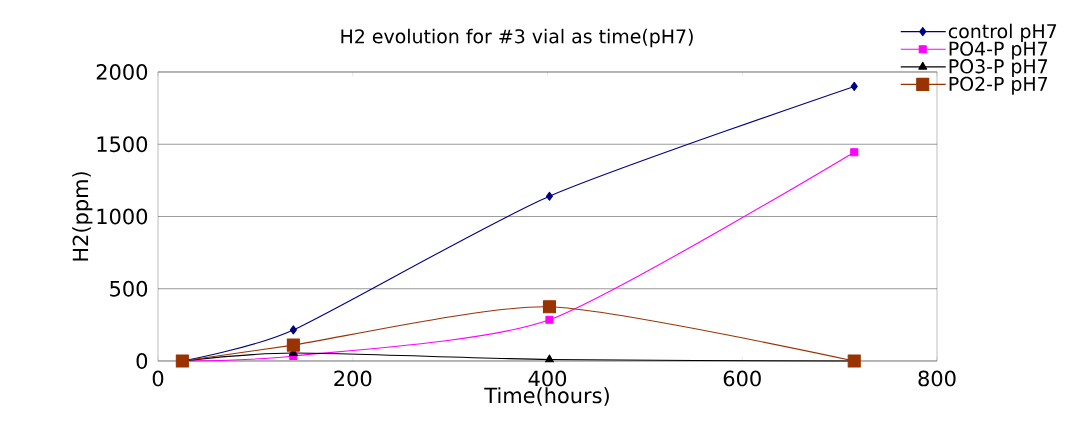  I want to click on x-tick-label: 600, so click(742, 378).